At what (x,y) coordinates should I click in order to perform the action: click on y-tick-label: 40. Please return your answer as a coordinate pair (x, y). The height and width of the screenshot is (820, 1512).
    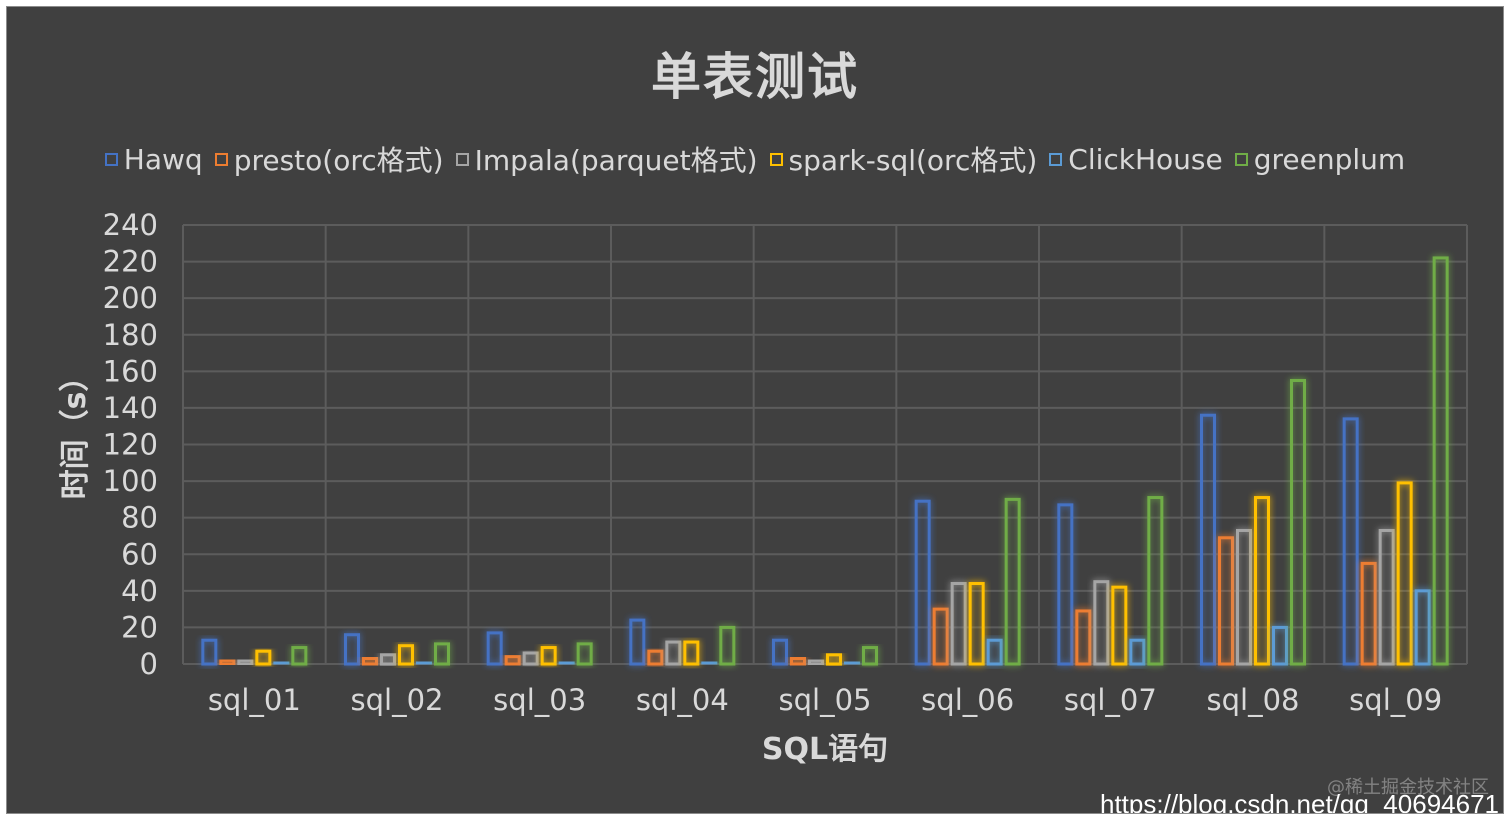
    Looking at the image, I should click on (139, 591).